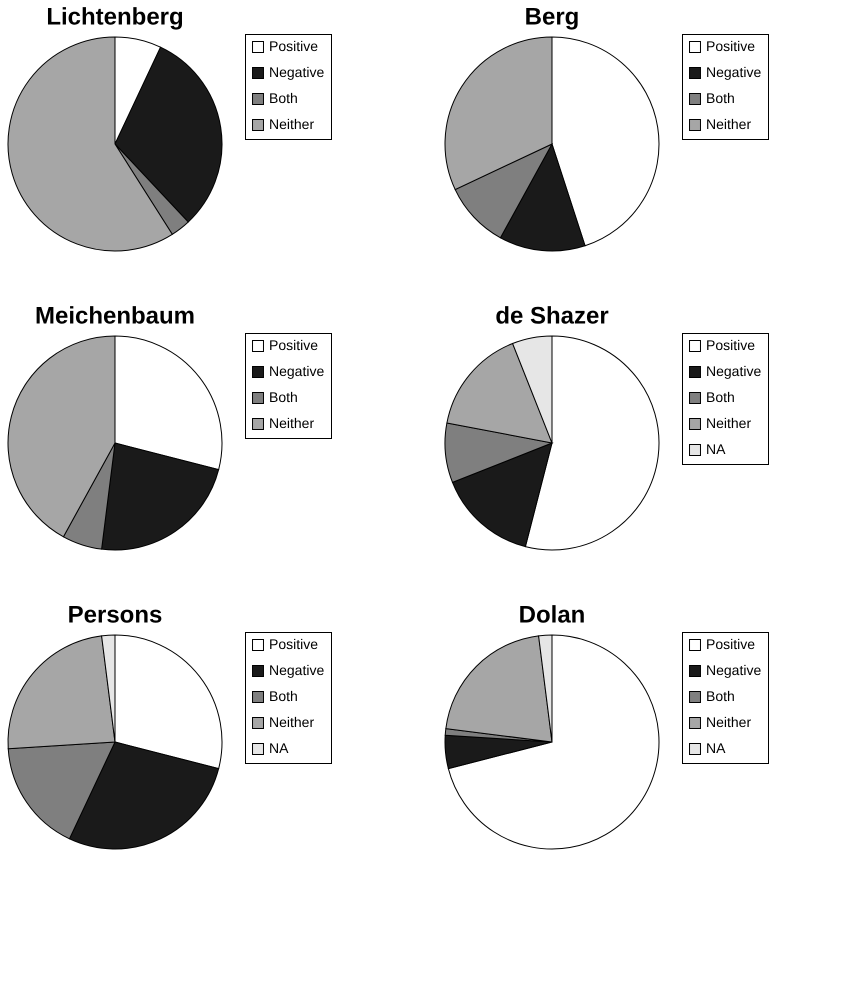 The image size is (862, 985). What do you see at coordinates (115, 316) in the screenshot?
I see `chart-title: Meichenbaum` at bounding box center [115, 316].